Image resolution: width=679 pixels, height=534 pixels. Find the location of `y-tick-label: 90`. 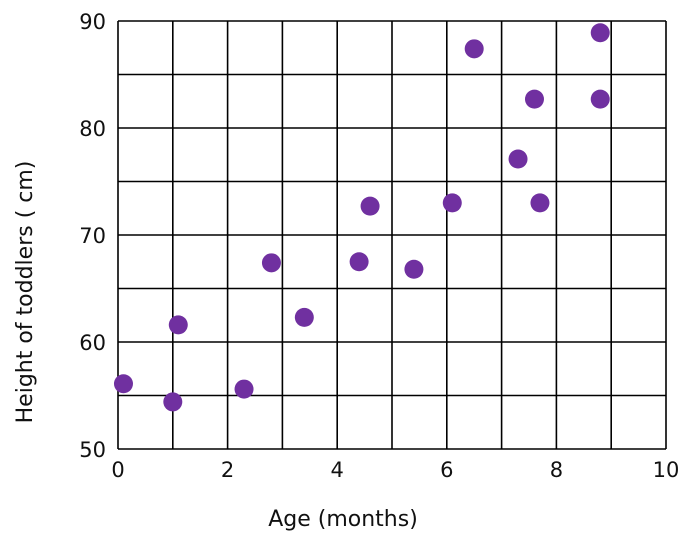

y-tick-label: 90 is located at coordinates (92, 22).